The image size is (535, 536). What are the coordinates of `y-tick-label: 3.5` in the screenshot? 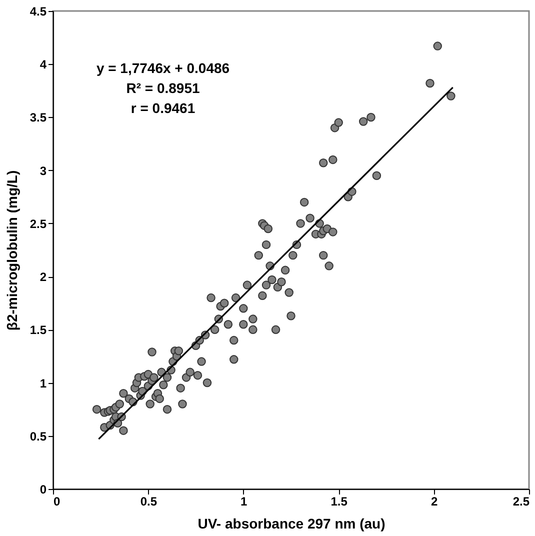 It's located at (38, 117).